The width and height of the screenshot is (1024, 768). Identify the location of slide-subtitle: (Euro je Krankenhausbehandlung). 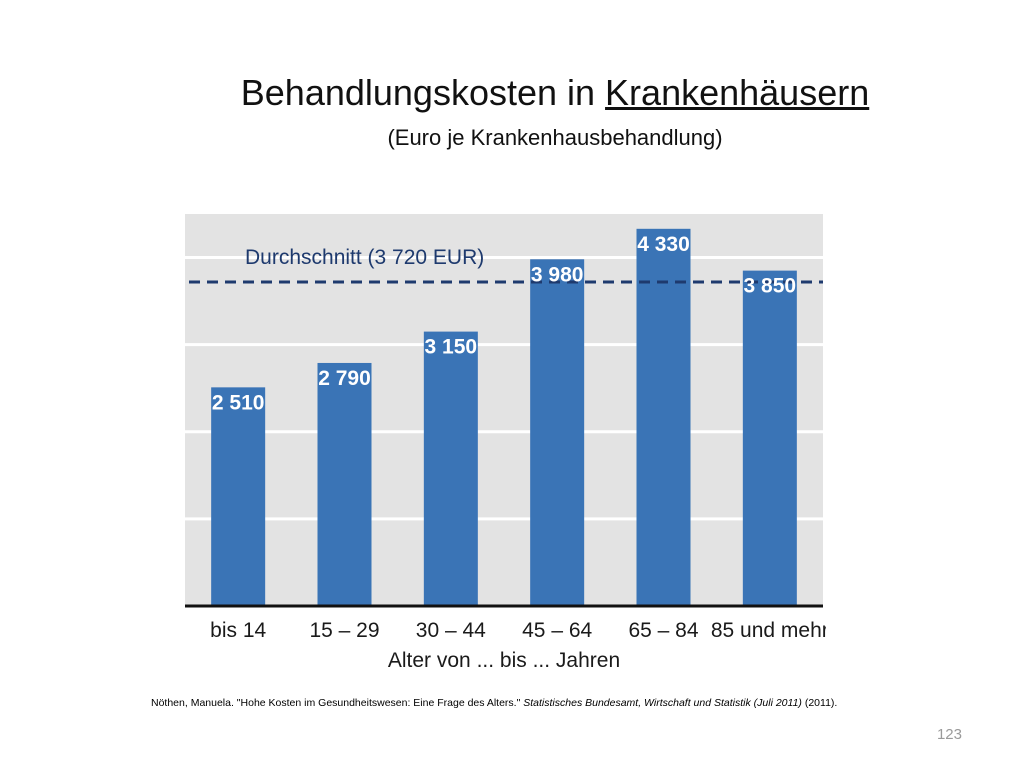
(555, 137).